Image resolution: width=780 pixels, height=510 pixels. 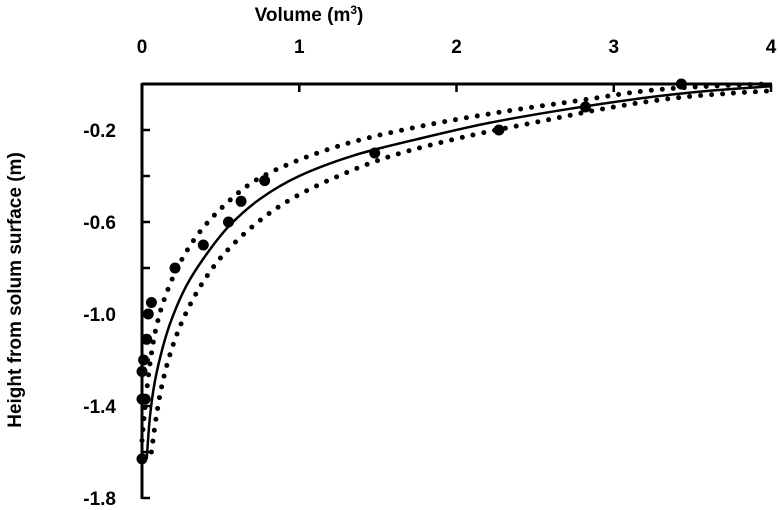 I want to click on x-tick-labels: 0 1 2 3 4, so click(x=457, y=47).